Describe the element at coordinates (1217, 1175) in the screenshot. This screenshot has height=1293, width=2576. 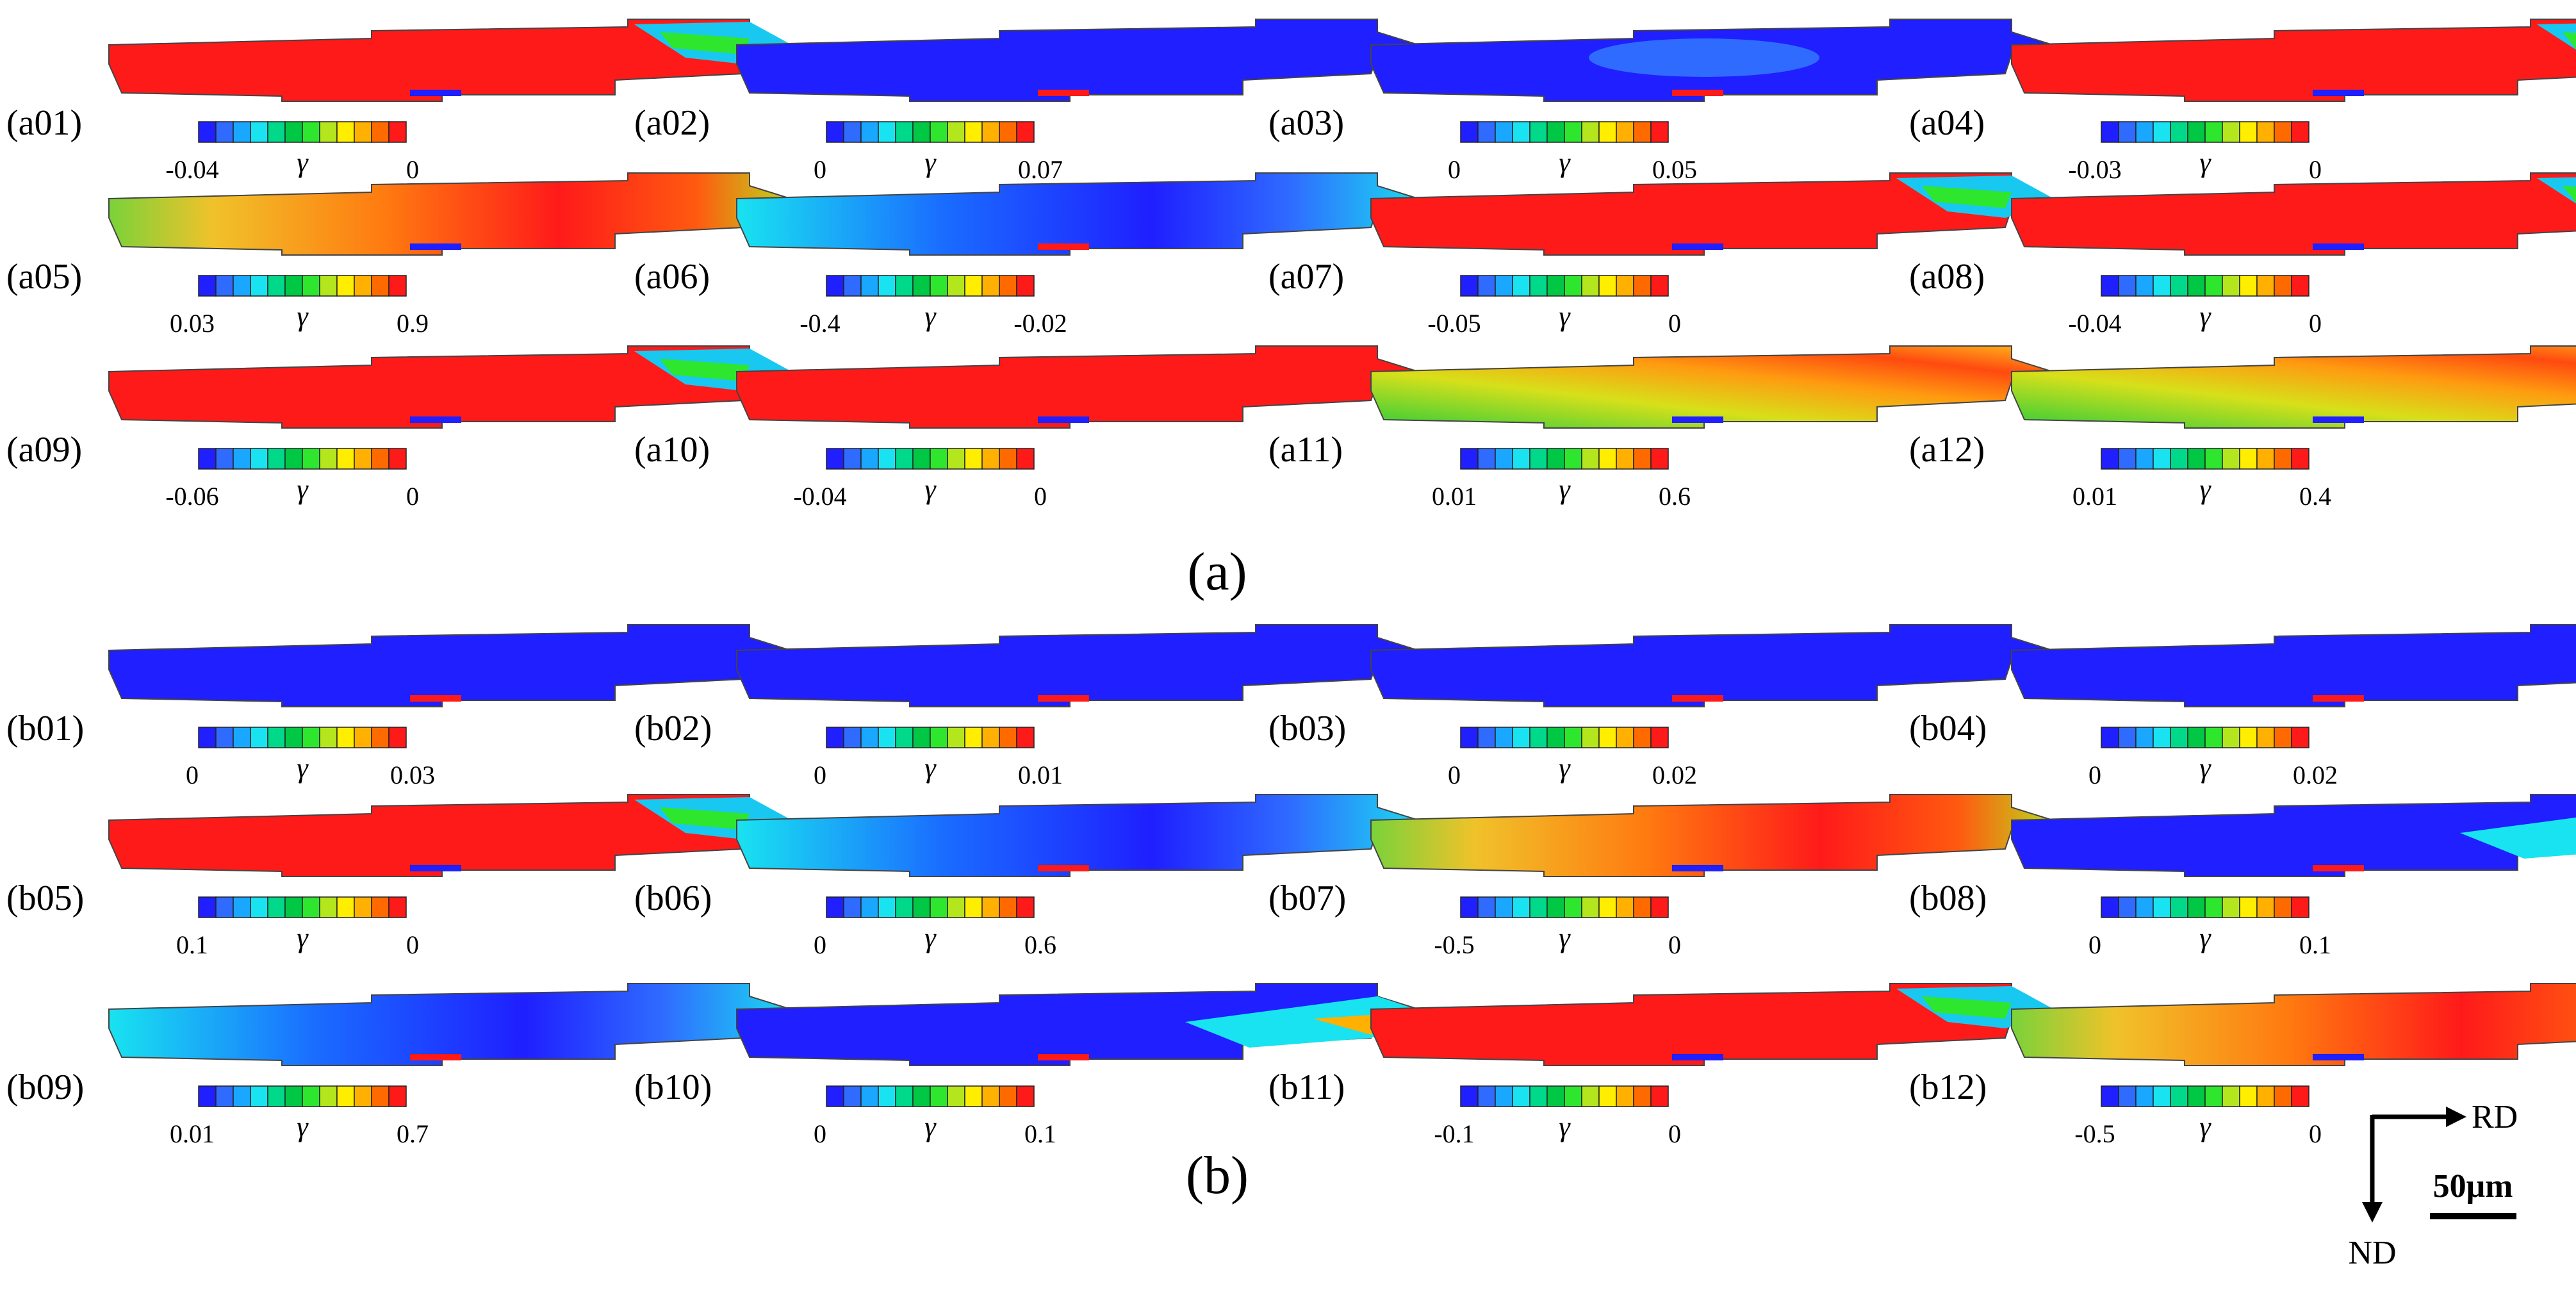
I see `group-caption-b: (b)` at that location.